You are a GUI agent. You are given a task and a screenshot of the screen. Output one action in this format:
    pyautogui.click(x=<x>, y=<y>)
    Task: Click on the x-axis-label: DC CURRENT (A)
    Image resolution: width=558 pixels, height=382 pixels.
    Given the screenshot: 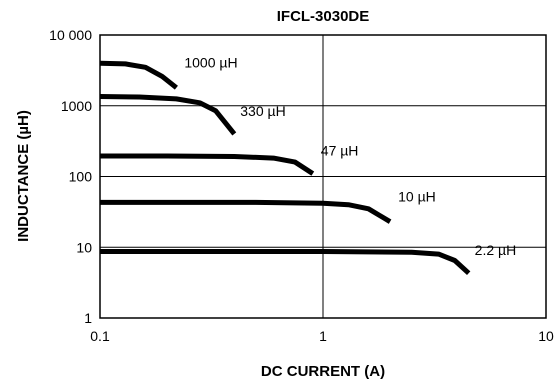 What is the action you would take?
    pyautogui.click(x=323, y=371)
    